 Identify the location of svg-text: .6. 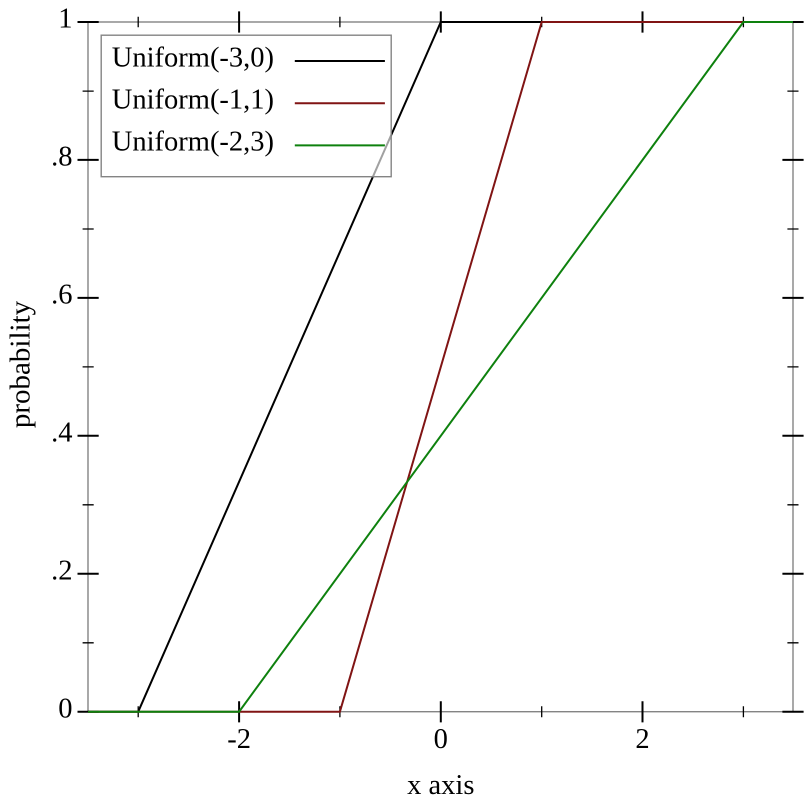
(61, 295).